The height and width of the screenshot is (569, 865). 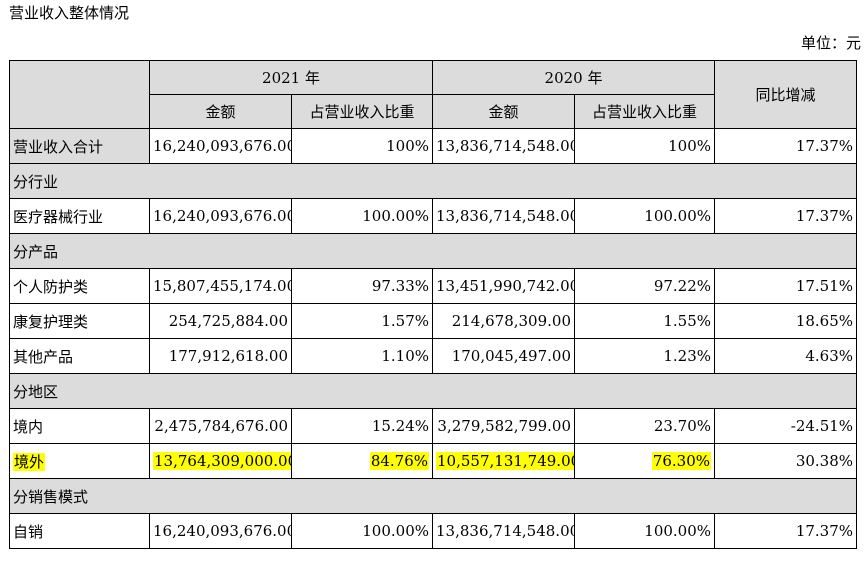 What do you see at coordinates (786, 356) in the screenshot?
I see `yoy-cell: 4.63%` at bounding box center [786, 356].